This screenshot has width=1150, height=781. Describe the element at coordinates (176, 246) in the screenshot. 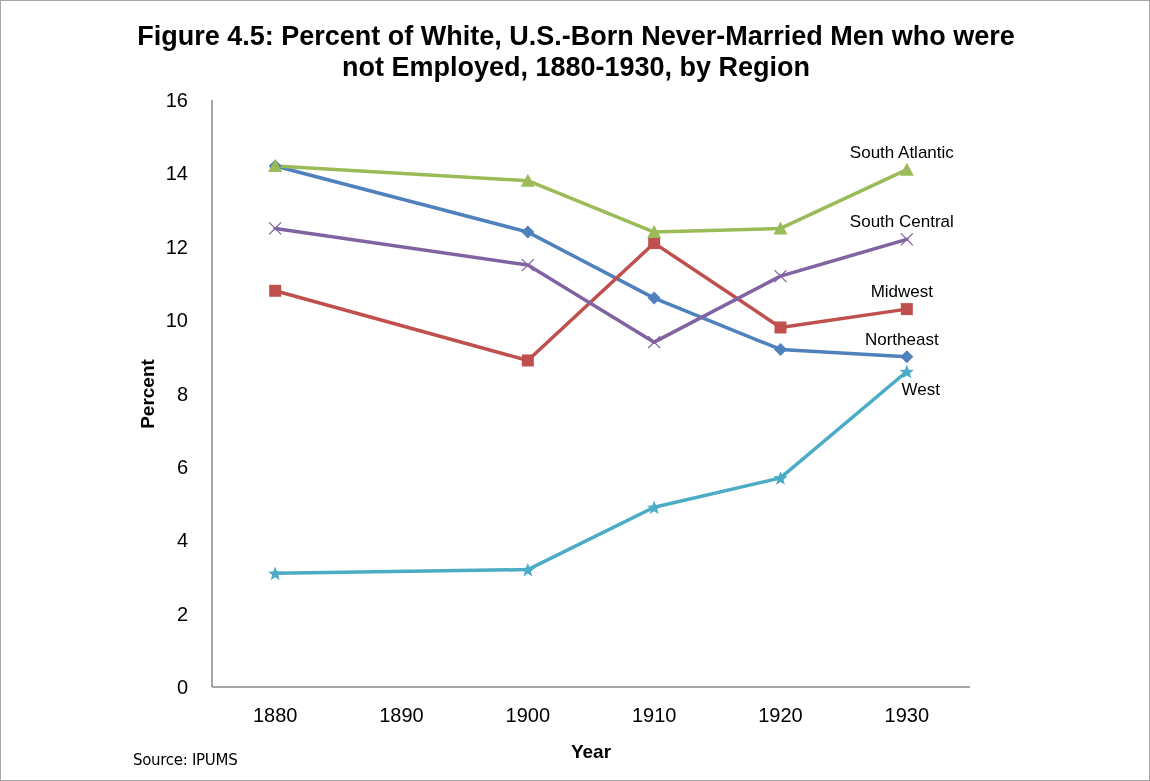

I see `y-tick-label: 12` at that location.